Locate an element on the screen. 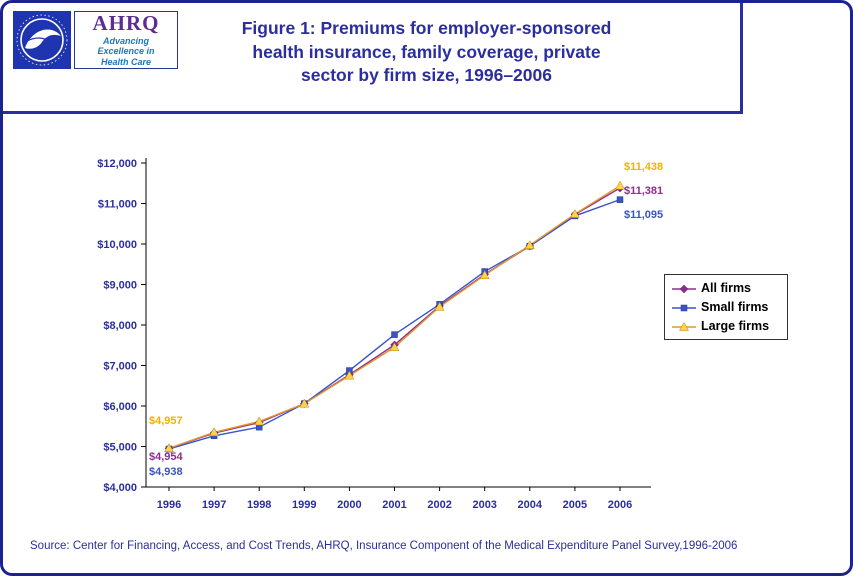  legend-marker-small-firms is located at coordinates (684, 307).